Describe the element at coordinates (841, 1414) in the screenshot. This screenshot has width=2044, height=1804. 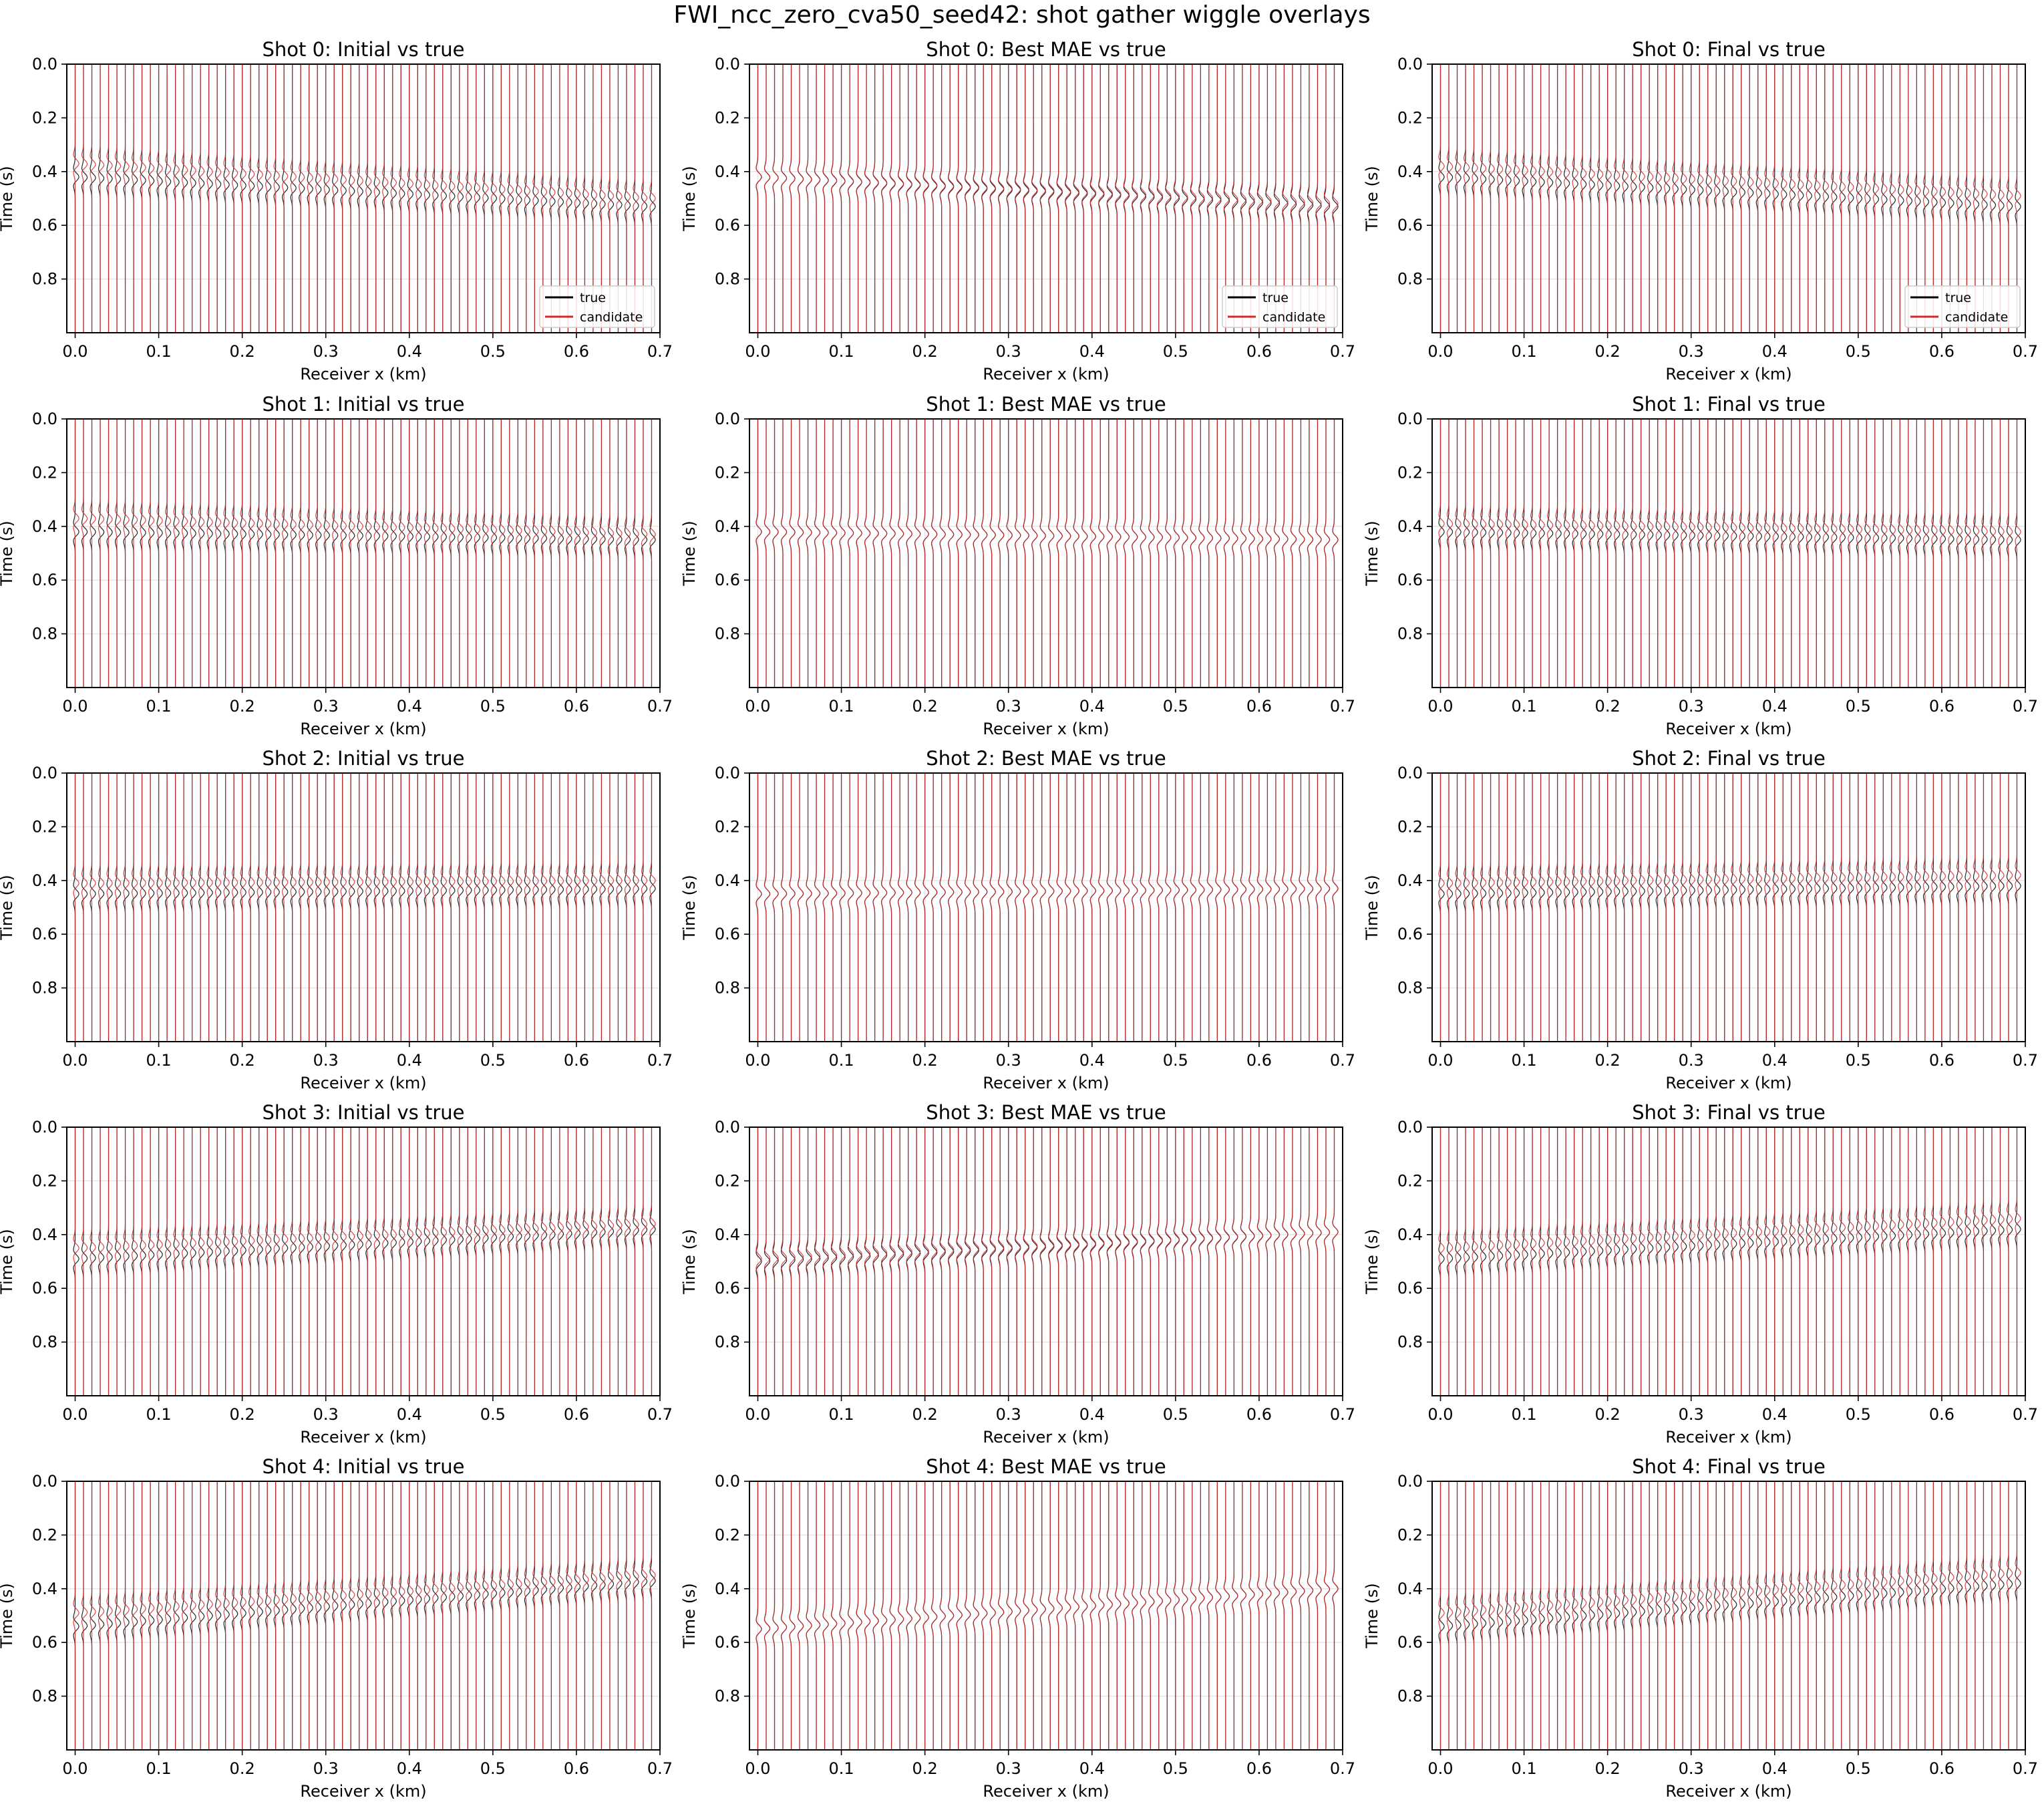
I see `x-tick-label: 0.1` at that location.